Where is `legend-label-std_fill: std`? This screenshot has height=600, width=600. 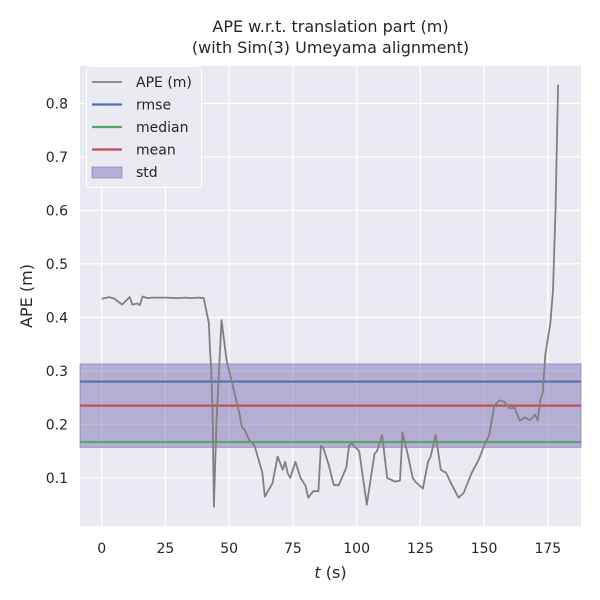
legend-label-std_fill: std is located at coordinates (147, 173).